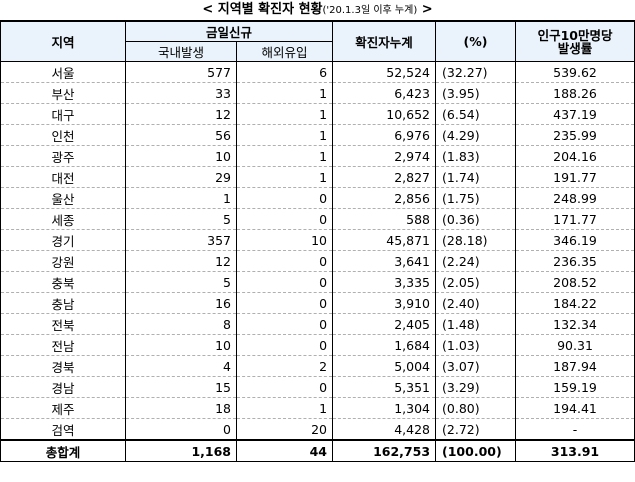 The height and width of the screenshot is (482, 635). I want to click on row-percent: (3.29), so click(476, 387).